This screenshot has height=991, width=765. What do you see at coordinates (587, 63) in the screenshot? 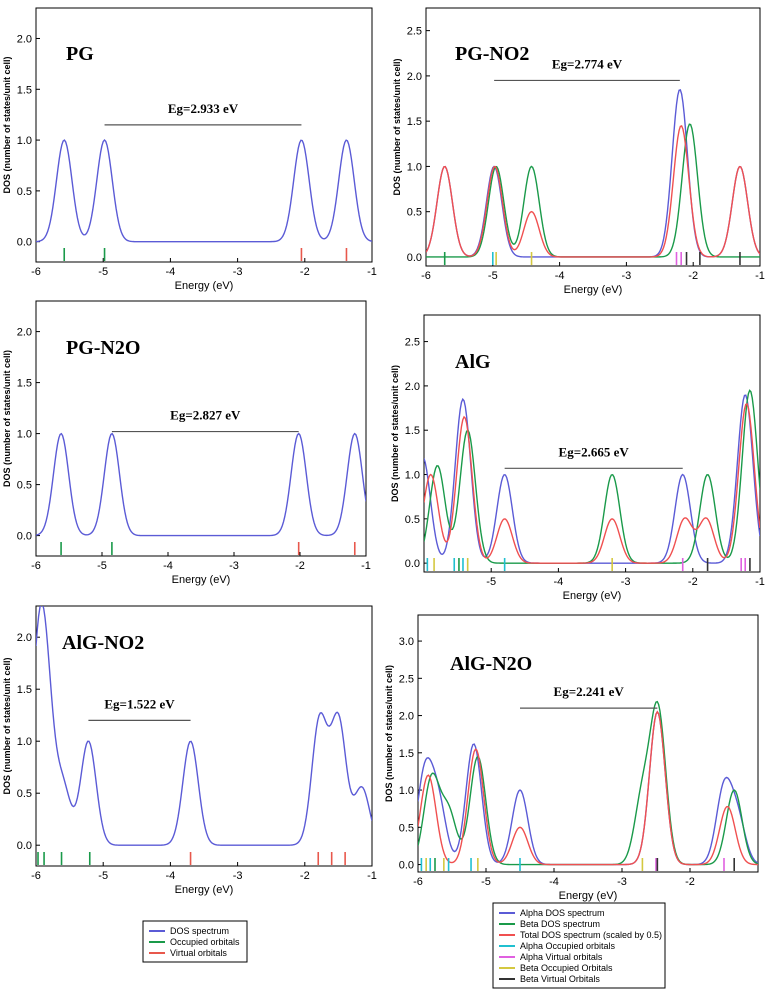
I see `band-gap-label: Eg=2.774 eV` at bounding box center [587, 63].